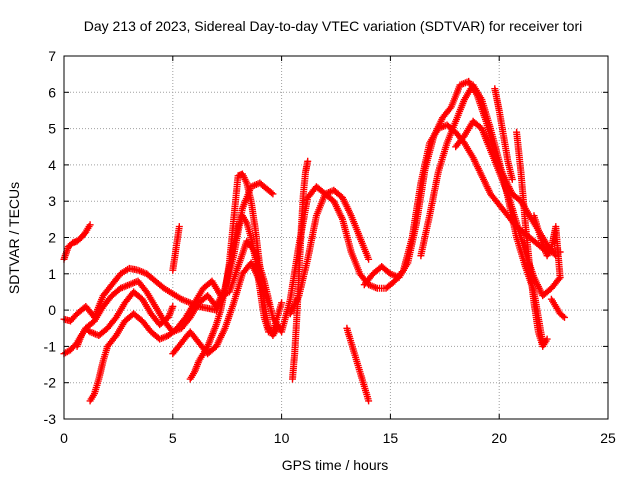 The height and width of the screenshot is (480, 640). I want to click on y-tick-label: 5, so click(52, 129).